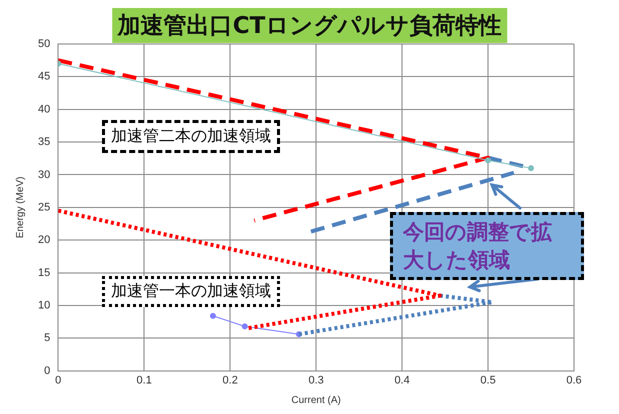 Image resolution: width=619 pixels, height=414 pixels. Describe the element at coordinates (310, 25) in the screenshot. I see `chart-title: 加速管出口CTロングパルサ負荷特性` at that location.